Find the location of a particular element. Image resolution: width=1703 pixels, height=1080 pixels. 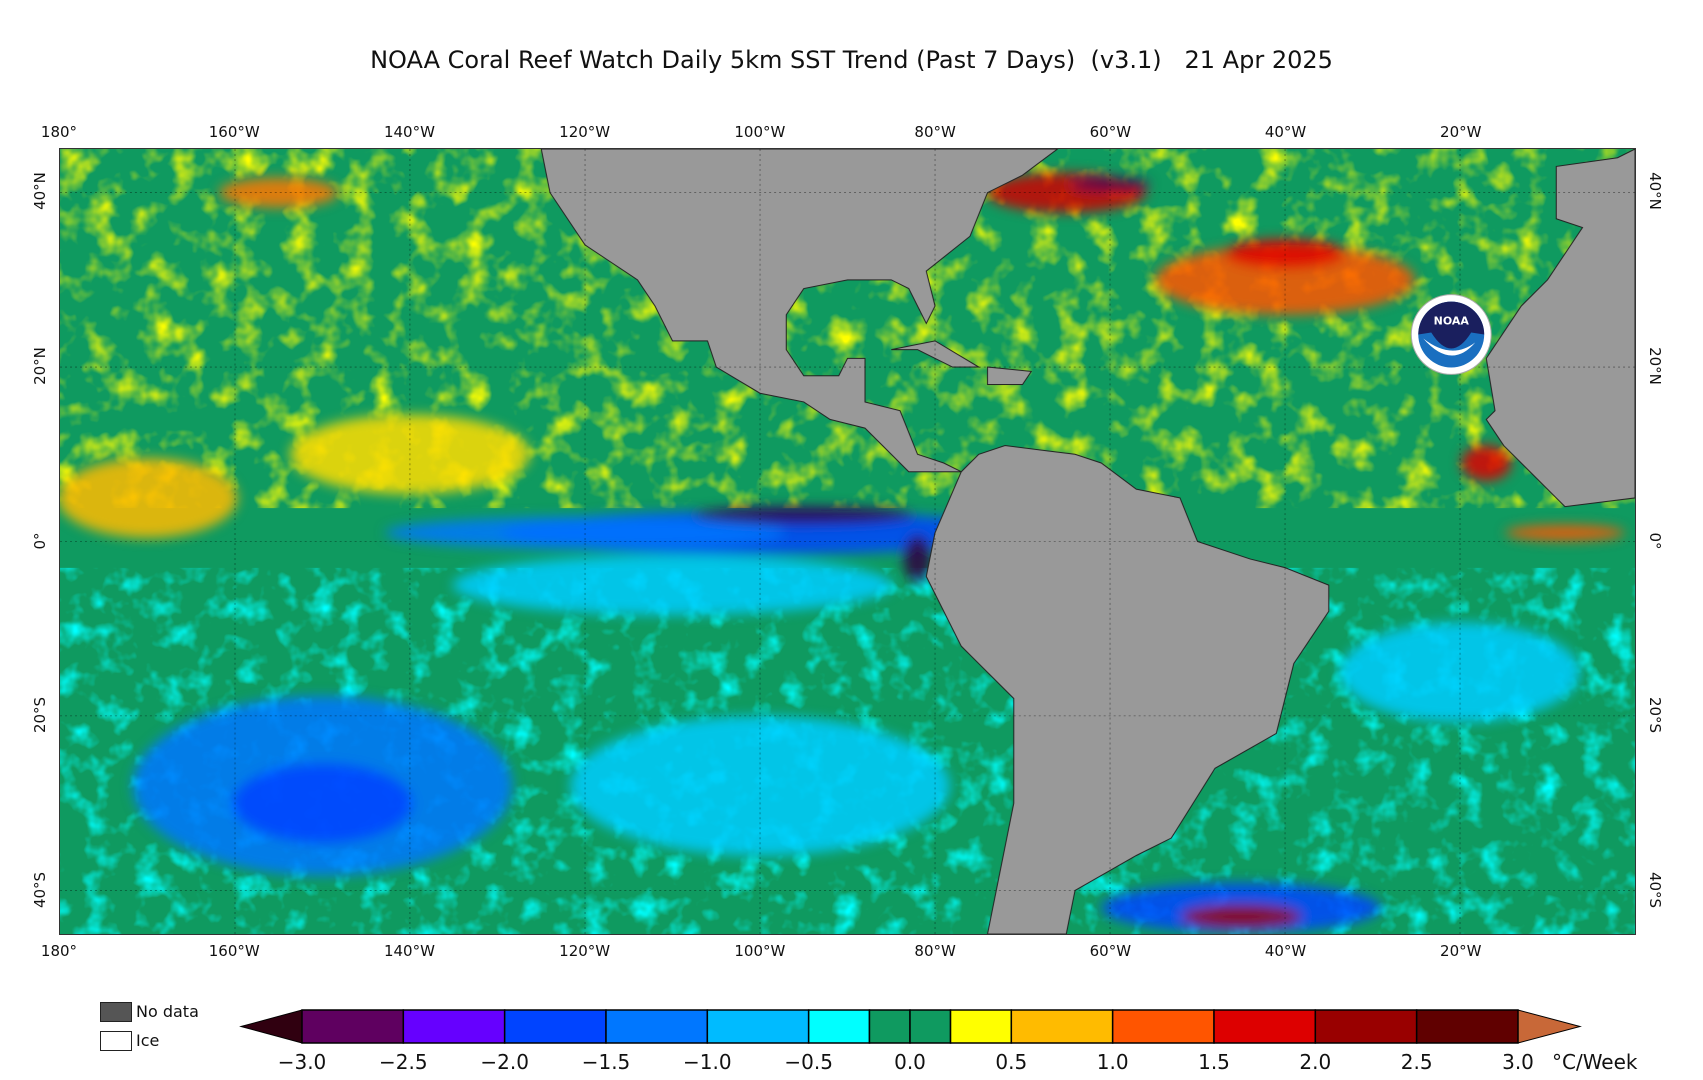

colorbar-tick-label: 0.0 is located at coordinates (910, 1062).